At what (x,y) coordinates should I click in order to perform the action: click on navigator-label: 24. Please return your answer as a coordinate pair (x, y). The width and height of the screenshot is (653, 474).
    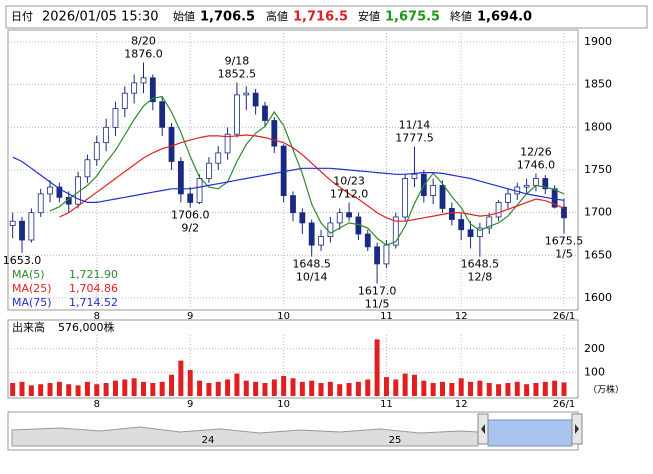
    Looking at the image, I should click on (208, 440).